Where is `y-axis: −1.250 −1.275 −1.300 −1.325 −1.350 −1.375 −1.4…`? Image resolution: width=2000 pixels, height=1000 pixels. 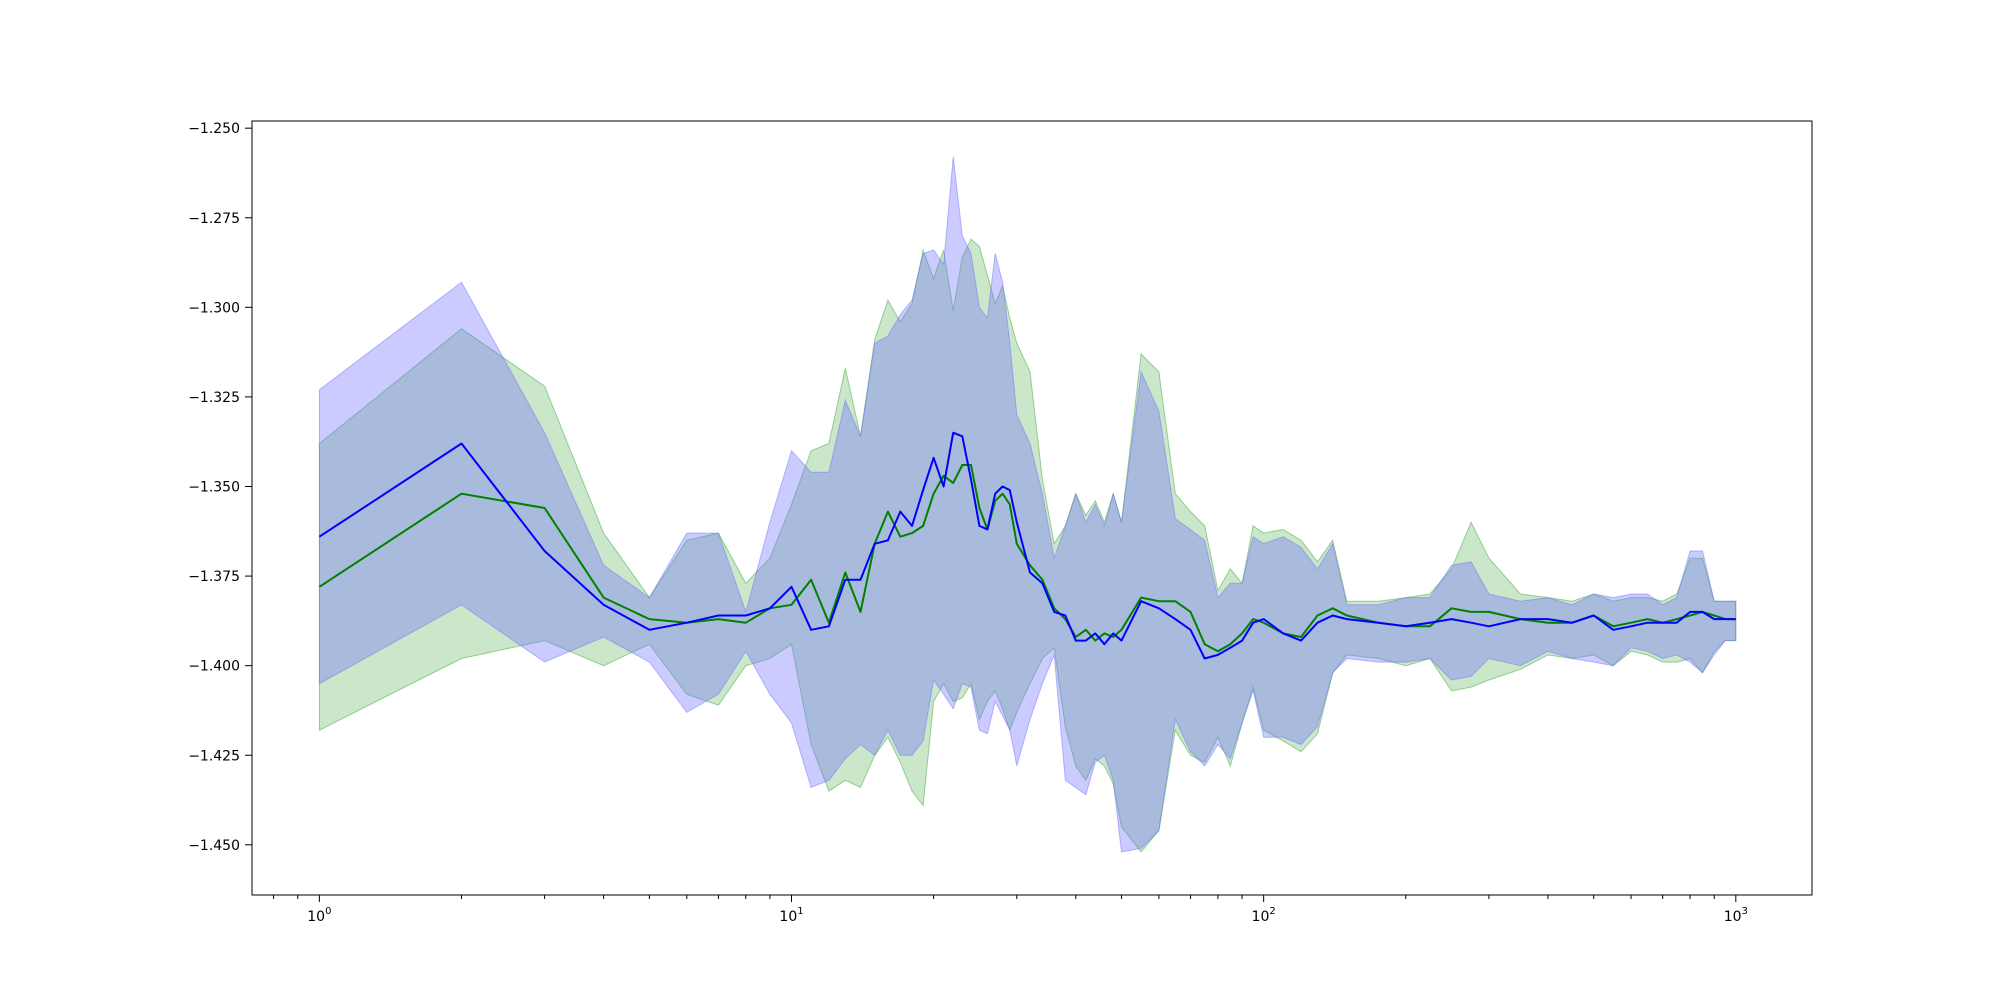 y-axis: −1.250 −1.275 −1.300 −1.325 −1.350 −1.375 −1.4… is located at coordinates (220, 487).